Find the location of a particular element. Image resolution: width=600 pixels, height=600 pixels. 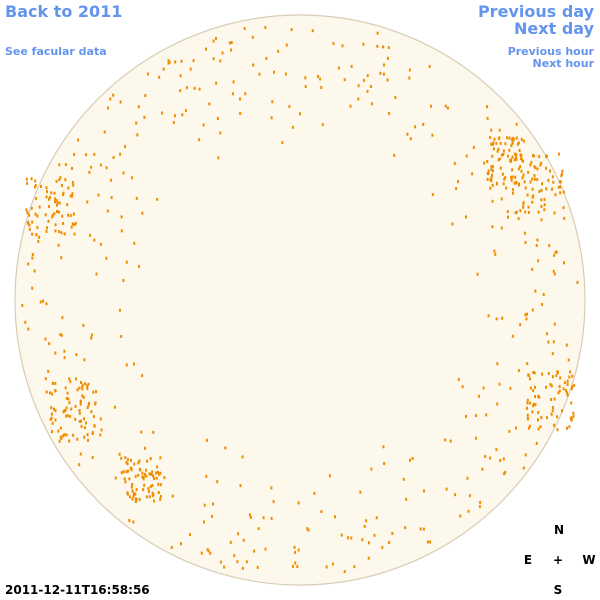

previous-hour-link: Previous hour is located at coordinates (550, 51).